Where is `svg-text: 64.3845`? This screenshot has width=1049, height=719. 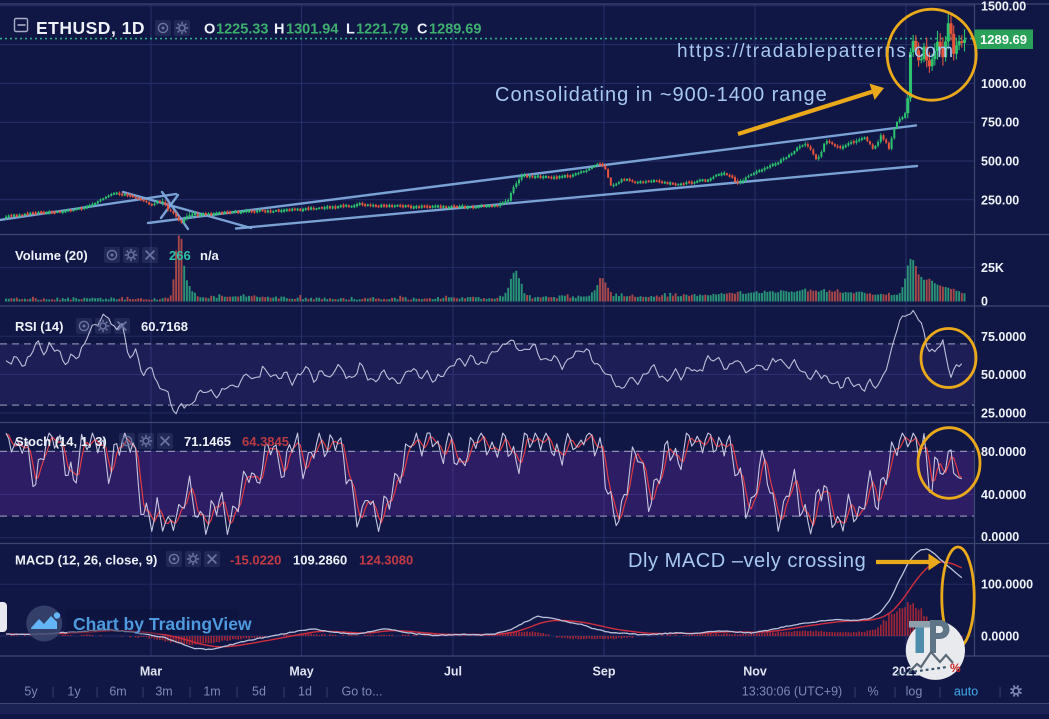 svg-text: 64.3845 is located at coordinates (265, 441).